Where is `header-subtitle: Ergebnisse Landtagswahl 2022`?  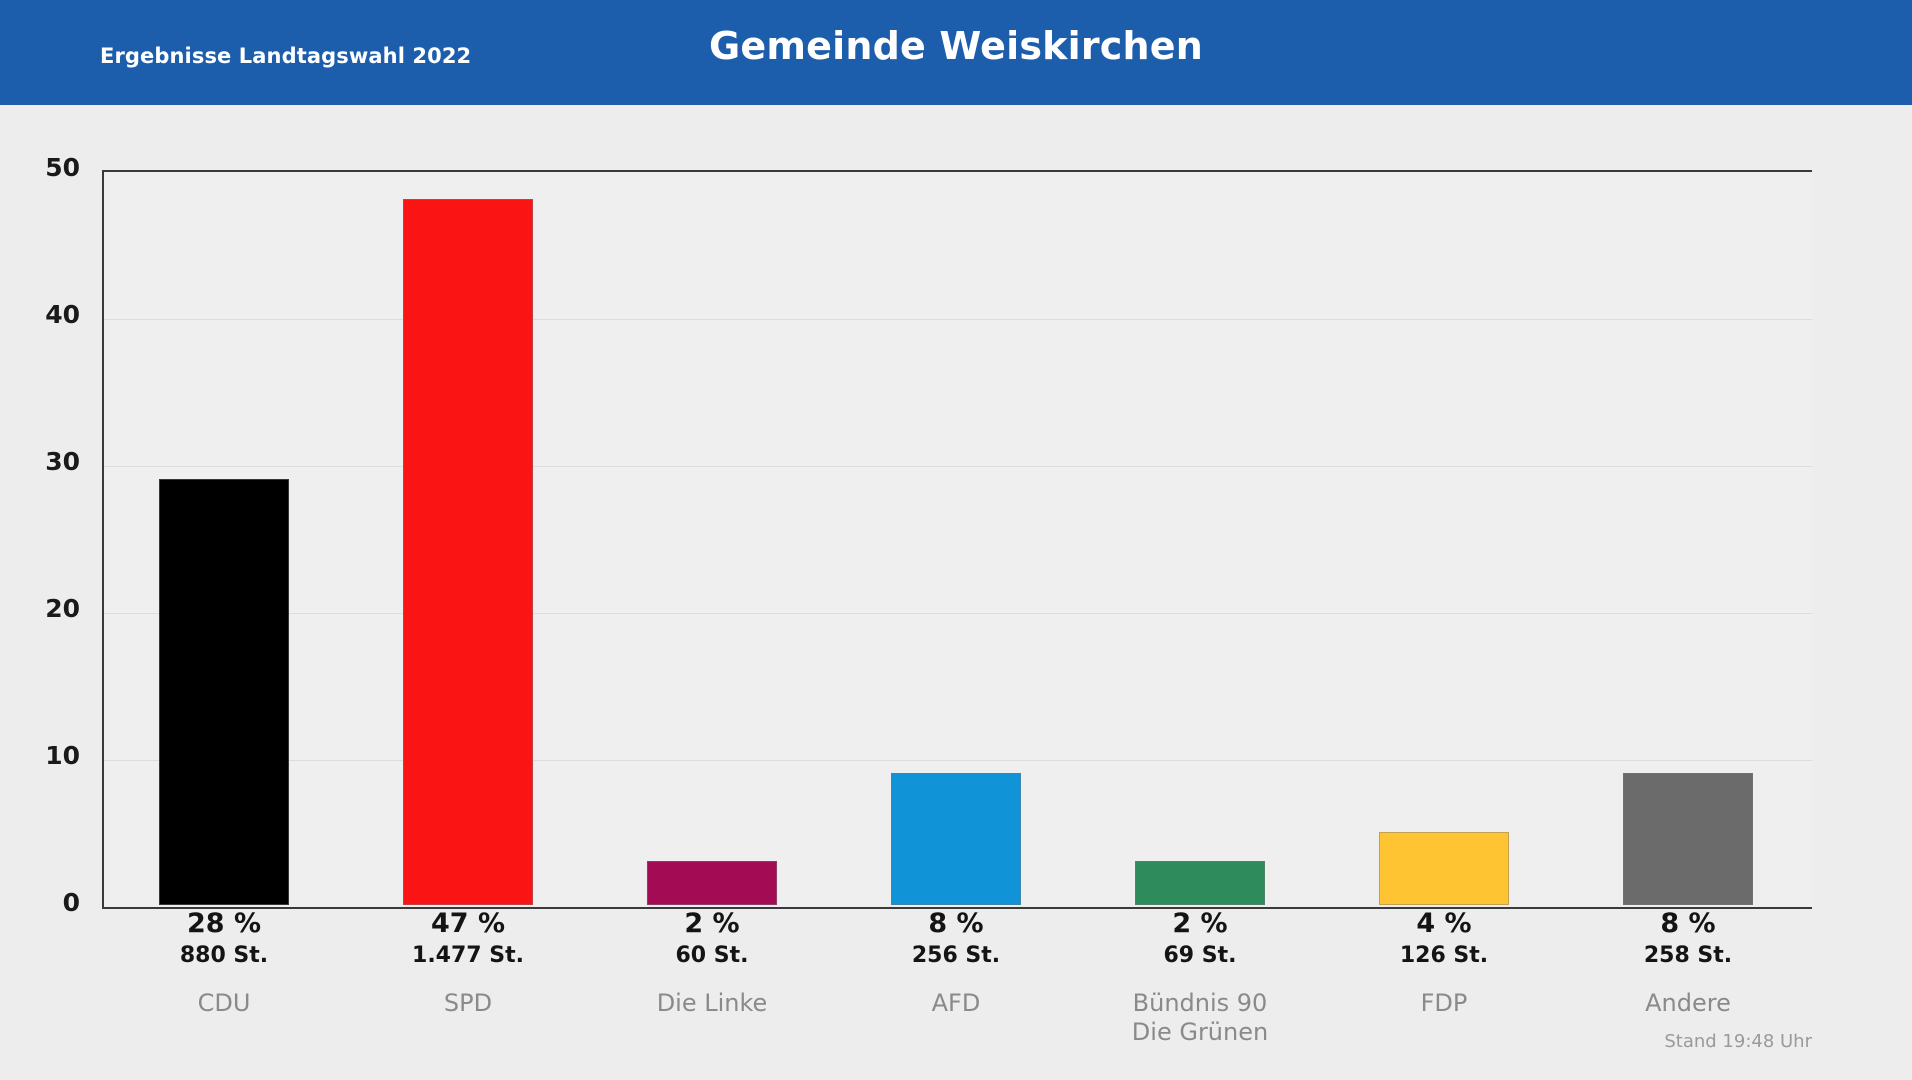
header-subtitle: Ergebnisse Landtagswahl 2022 is located at coordinates (286, 56).